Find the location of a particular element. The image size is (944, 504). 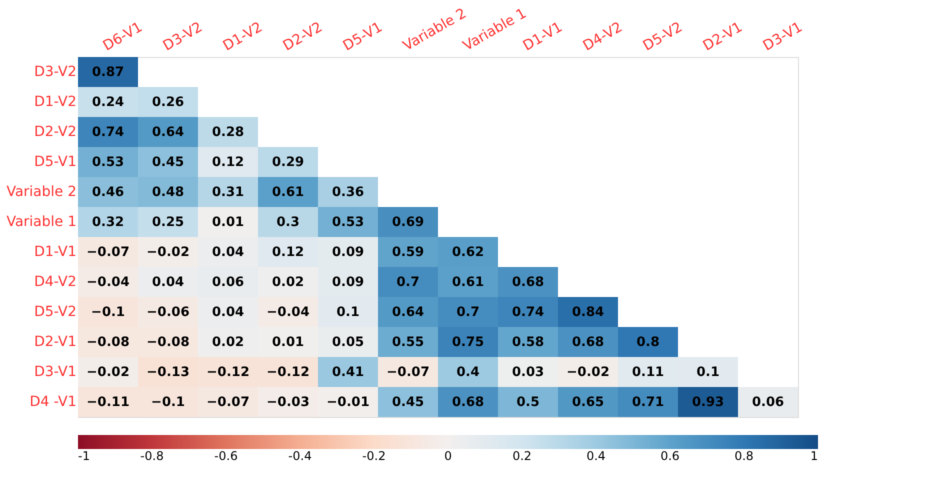

data-label: −0.13 is located at coordinates (168, 372).